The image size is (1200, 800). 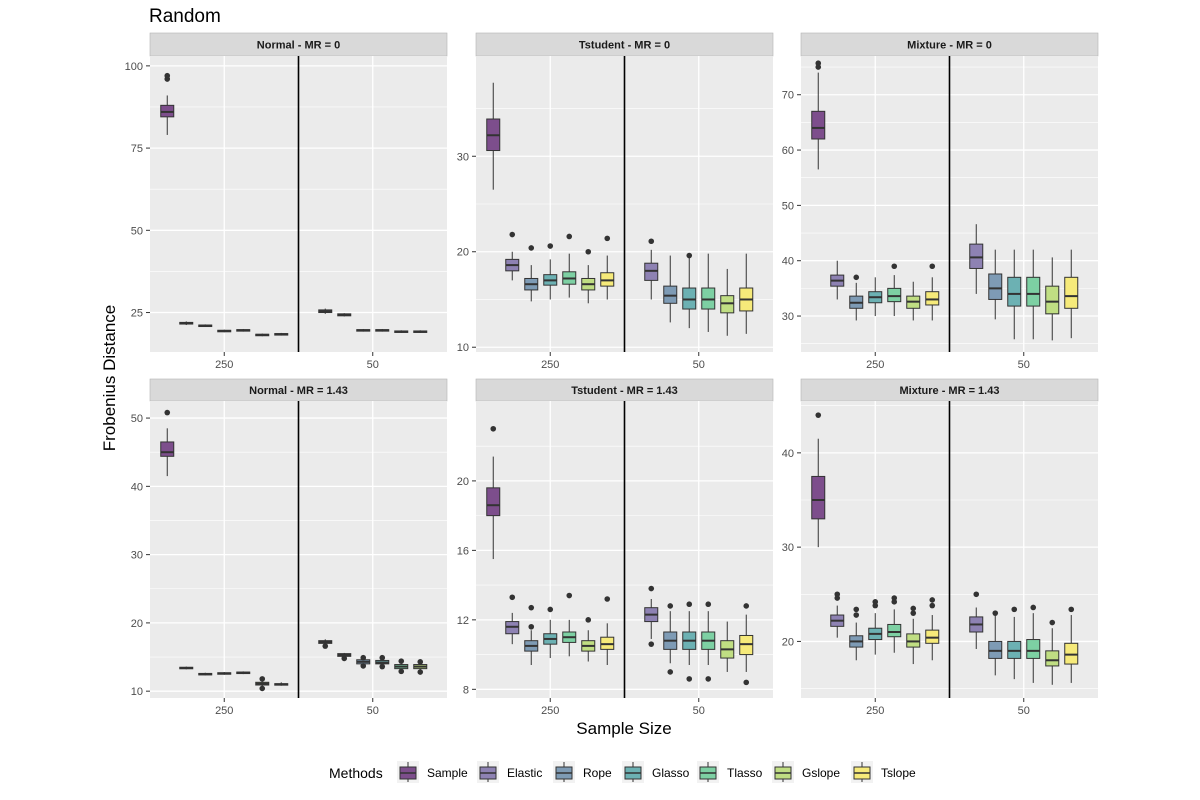 What do you see at coordinates (788, 262) in the screenshot?
I see `y-tick-label: 40` at bounding box center [788, 262].